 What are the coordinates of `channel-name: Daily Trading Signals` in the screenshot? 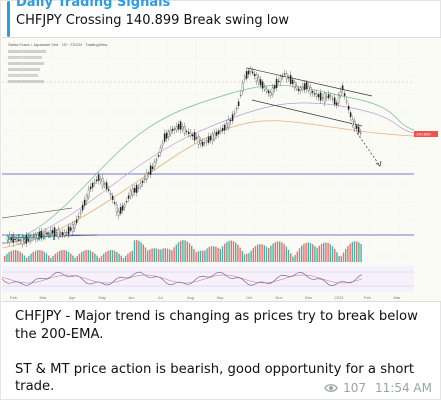 It's located at (93, 5).